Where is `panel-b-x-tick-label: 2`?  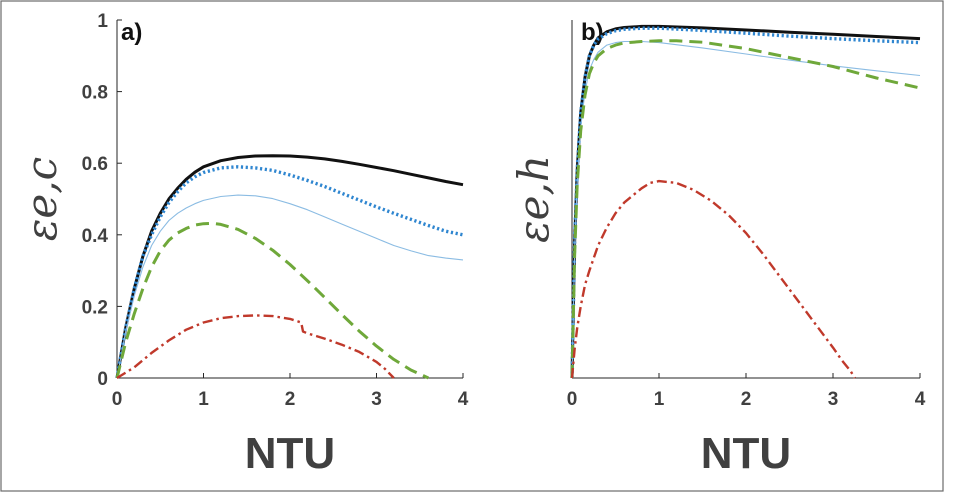
panel-b-x-tick-label: 2 is located at coordinates (746, 399).